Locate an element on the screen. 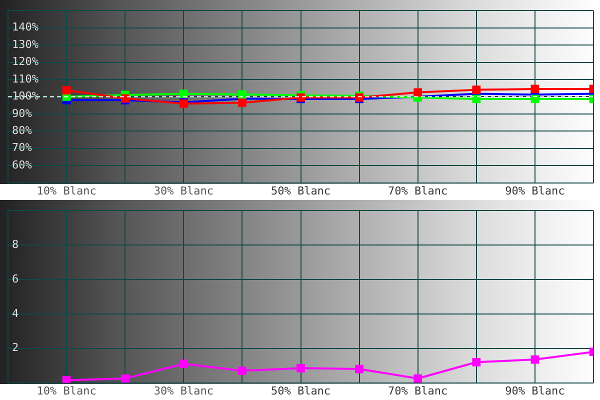  y-tick-label: 60% is located at coordinates (22, 165).